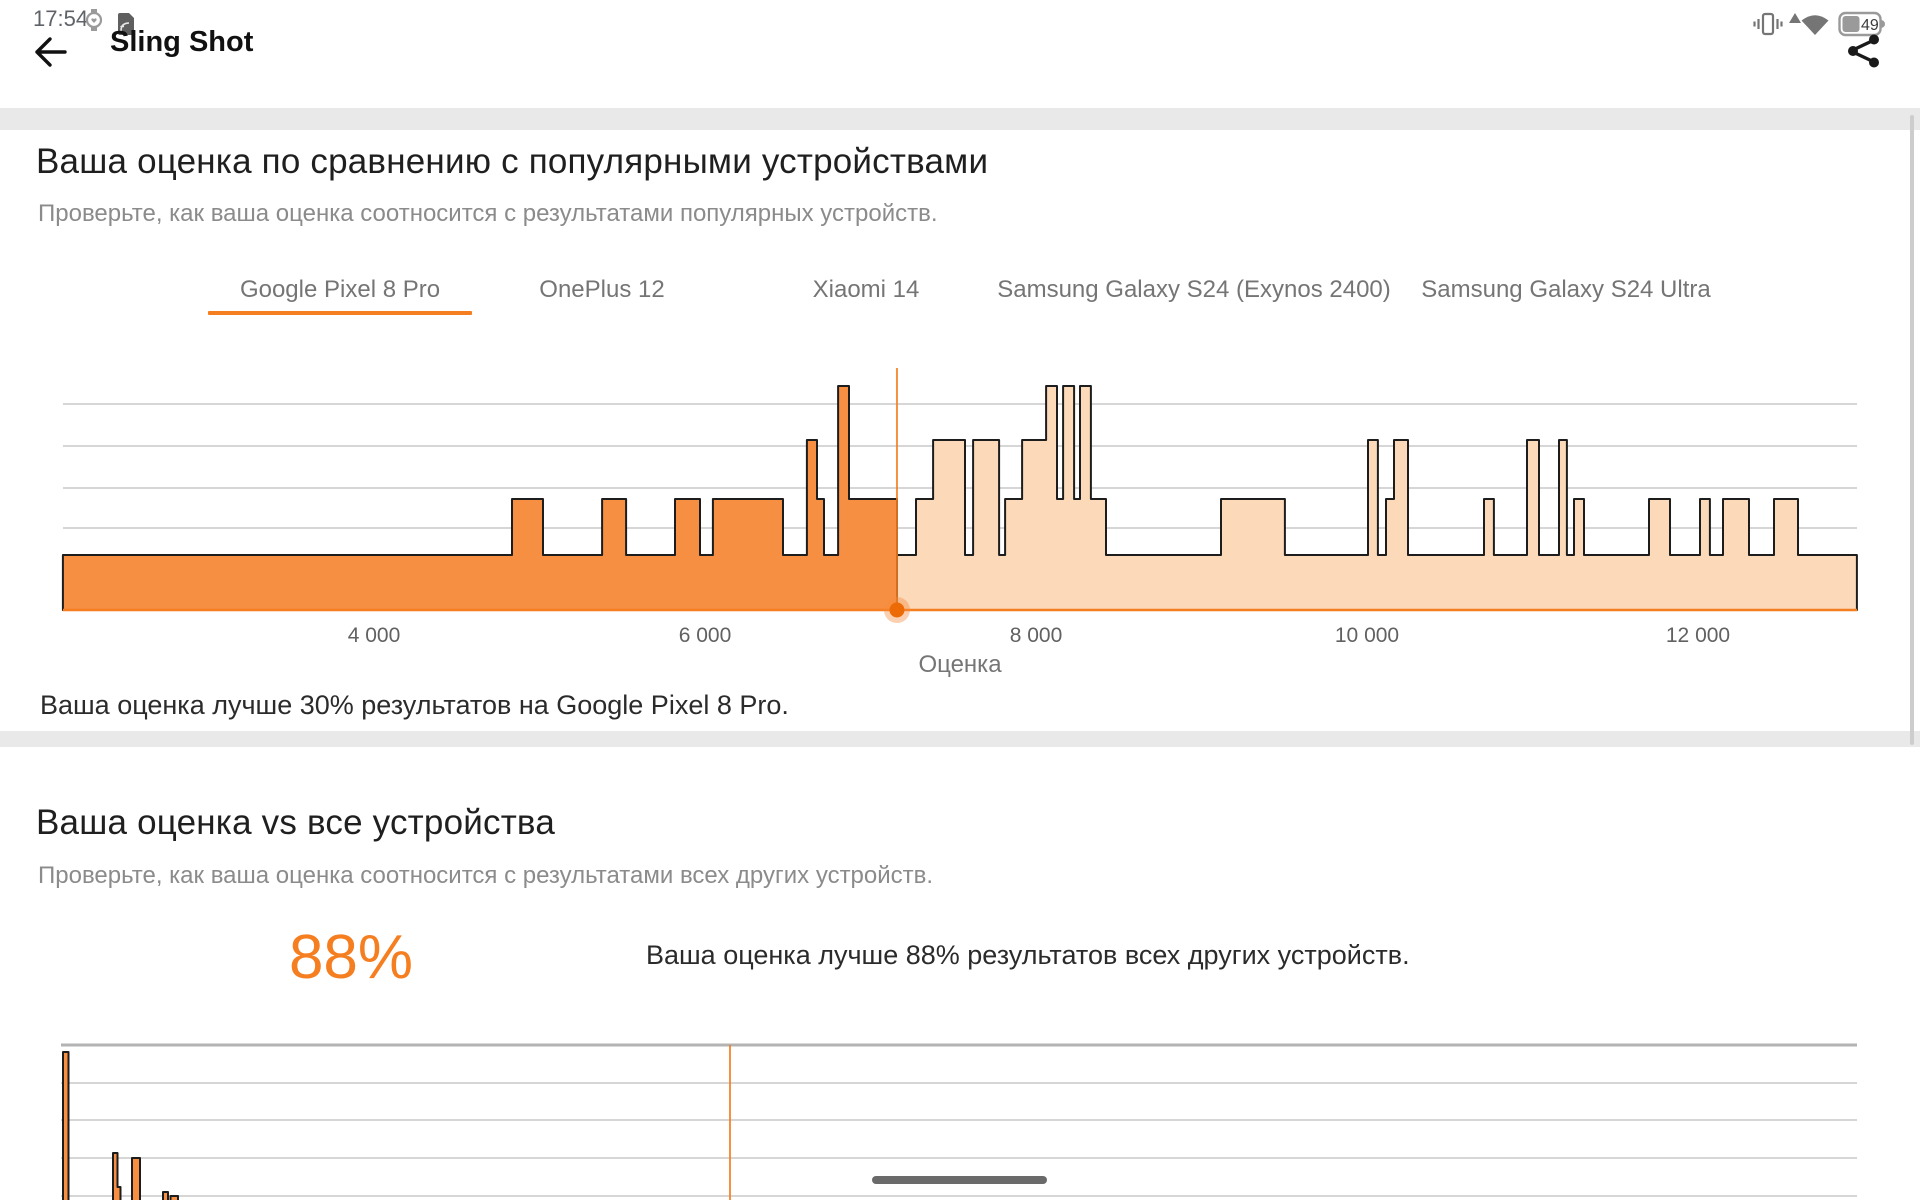  I want to click on battery-icon: 49, so click(1861, 24).